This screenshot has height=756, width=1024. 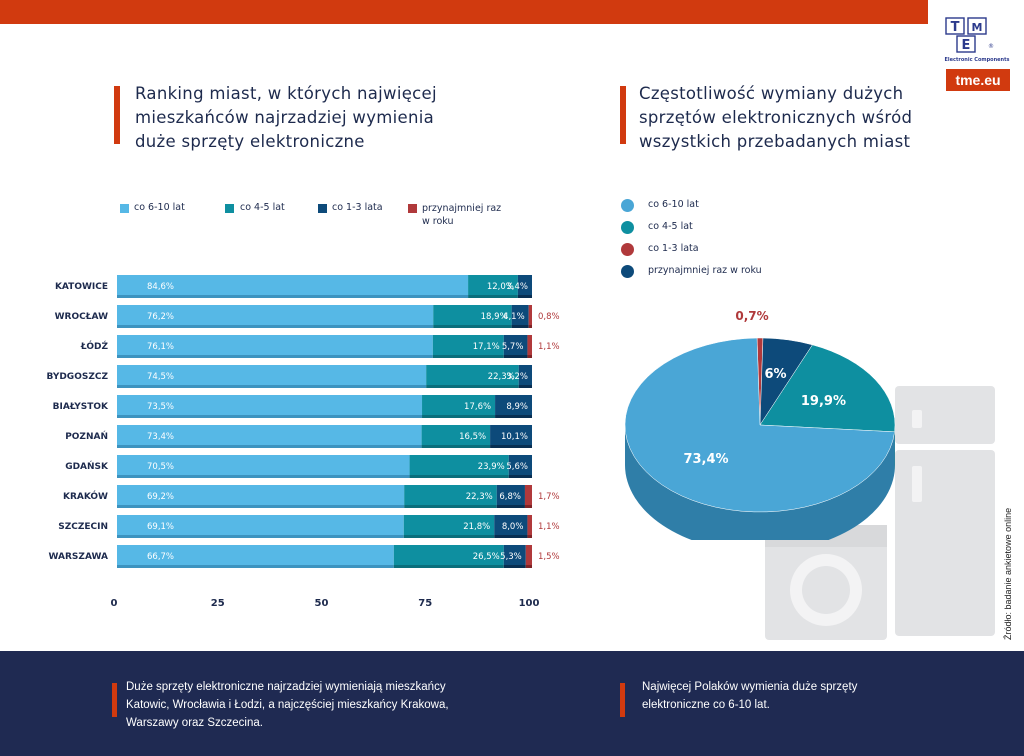 What do you see at coordinates (79, 557) in the screenshot?
I see `city-label: WARSZAWA` at bounding box center [79, 557].